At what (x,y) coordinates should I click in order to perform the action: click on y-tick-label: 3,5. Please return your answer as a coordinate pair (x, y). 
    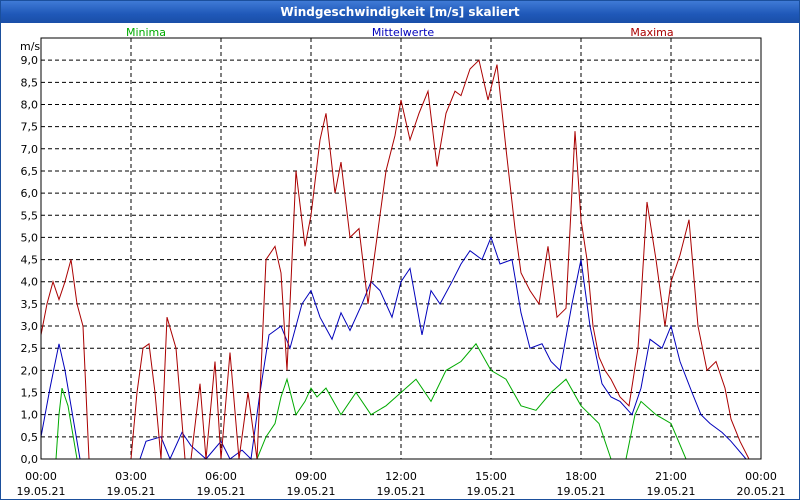
    Looking at the image, I should click on (30, 304).